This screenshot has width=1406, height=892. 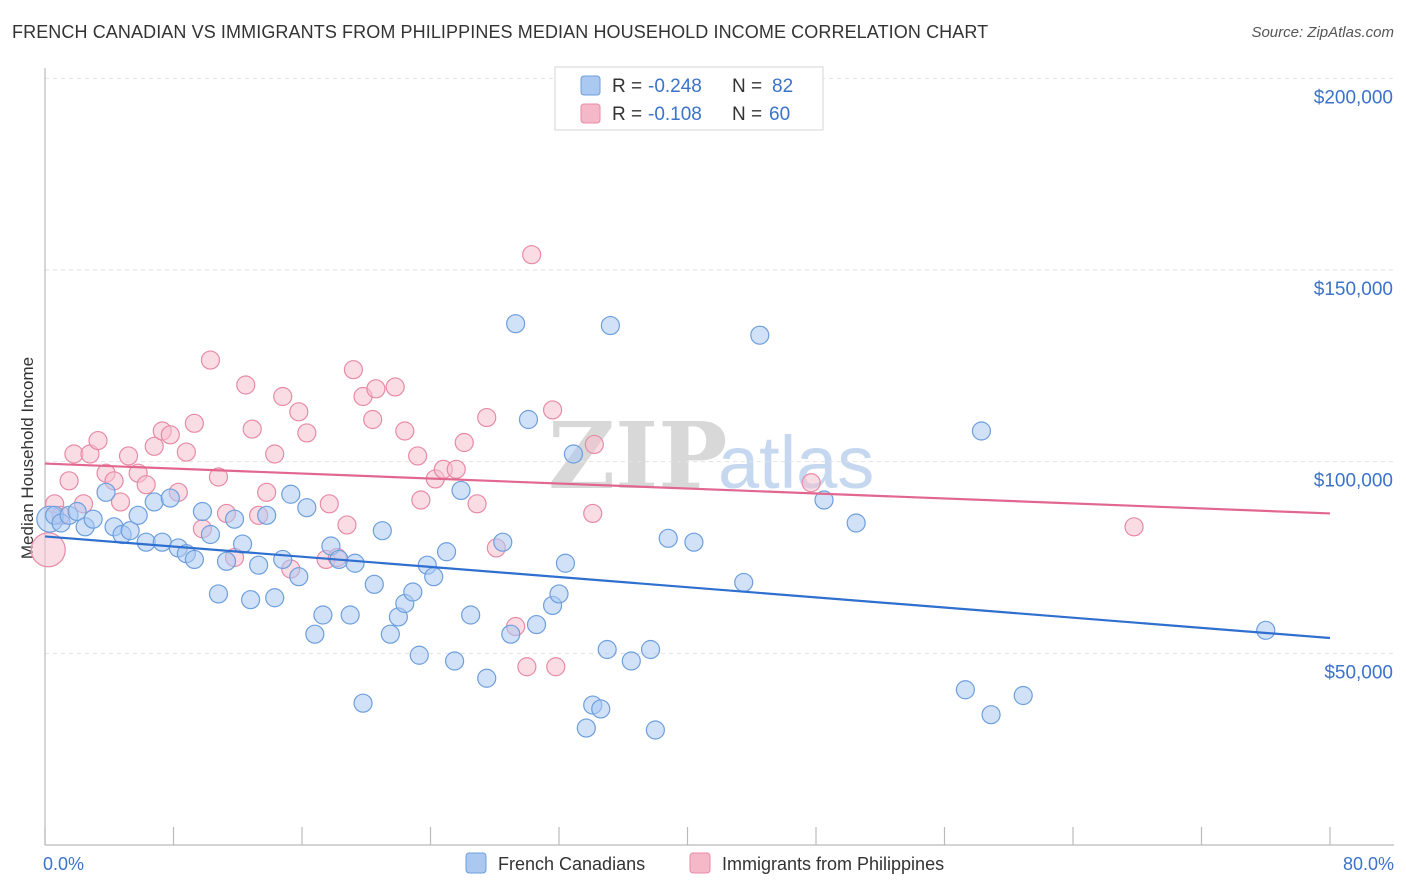 What do you see at coordinates (687, 836) in the screenshot?
I see `x-axis-ticks` at bounding box center [687, 836].